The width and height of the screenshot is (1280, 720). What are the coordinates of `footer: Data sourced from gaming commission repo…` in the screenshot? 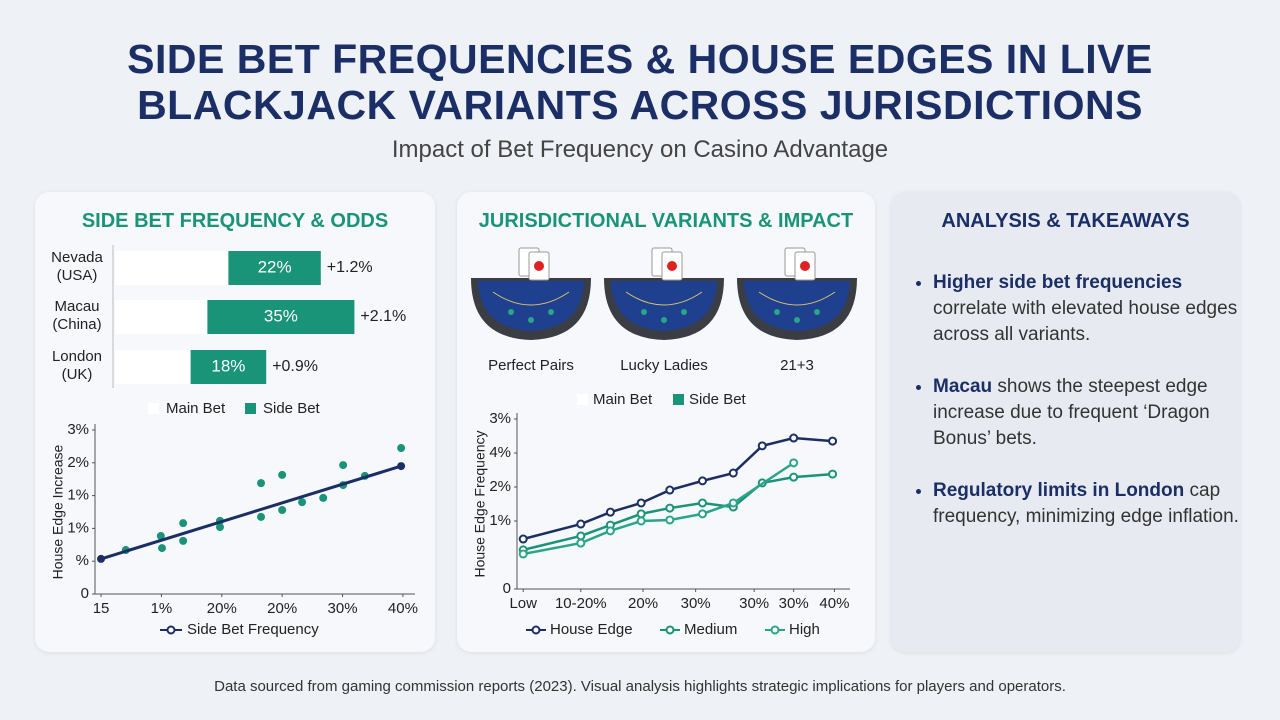 It's located at (640, 686).